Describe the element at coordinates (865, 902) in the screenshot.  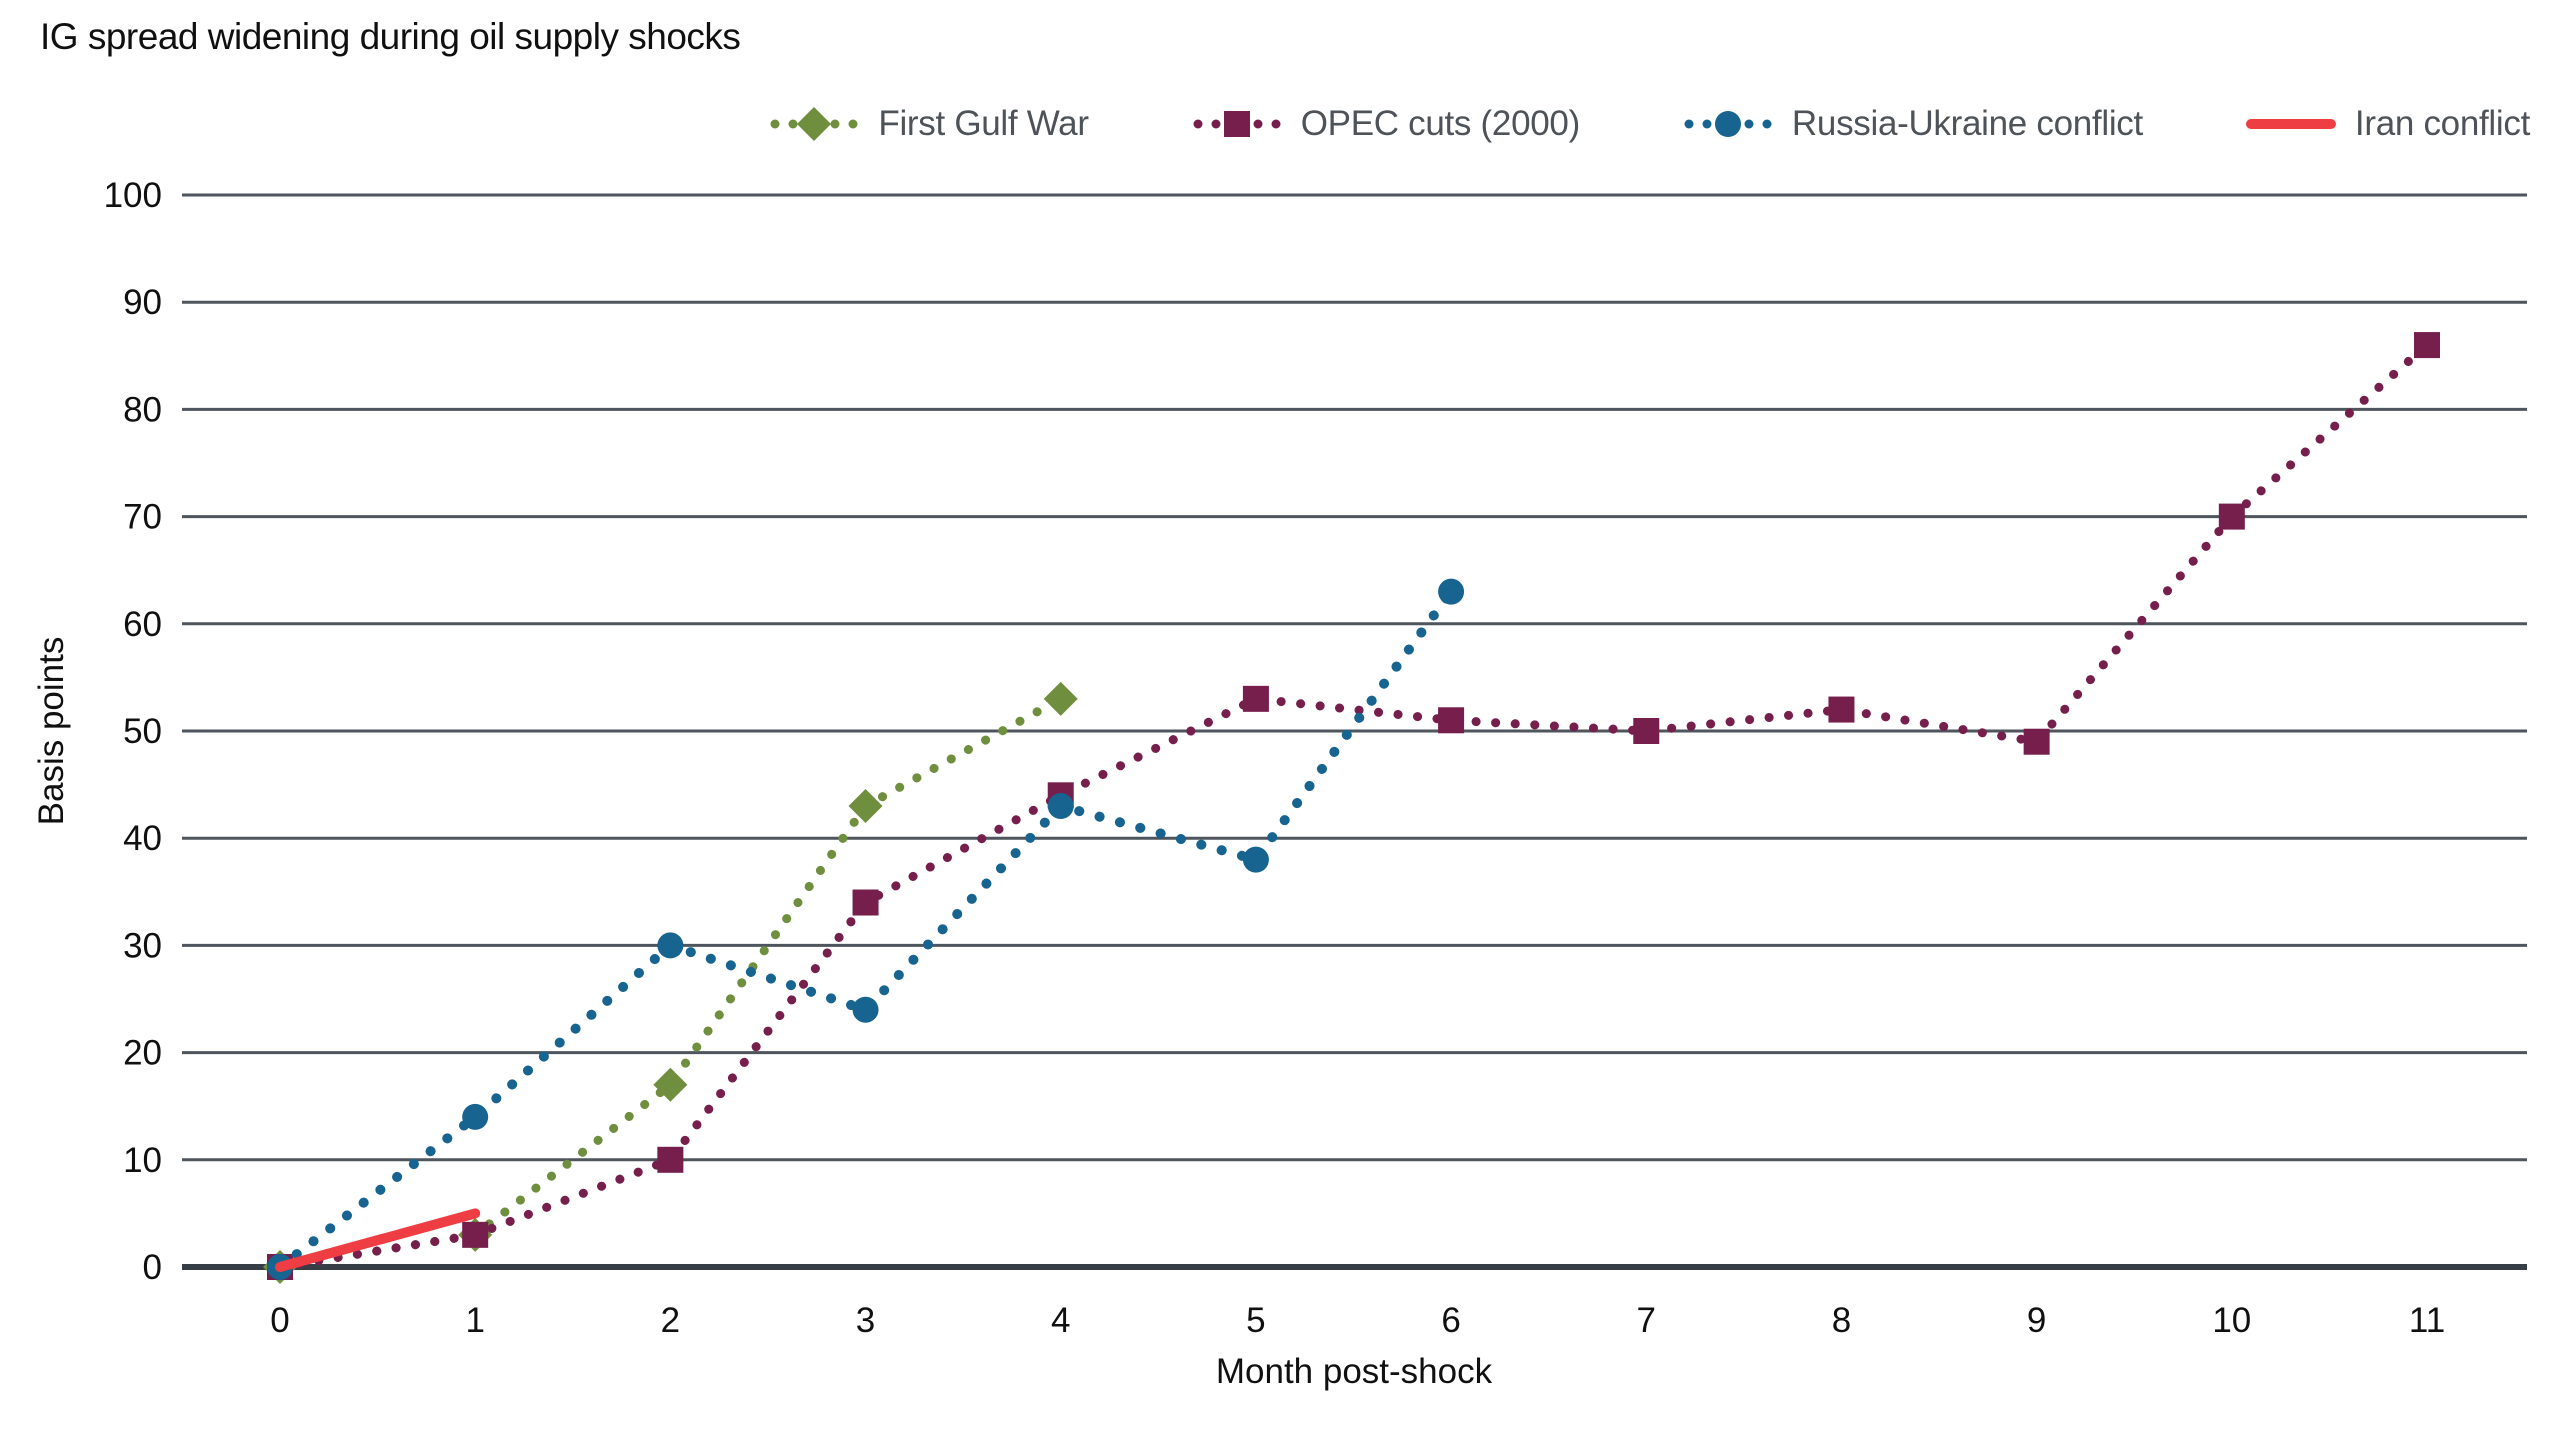
I see `marker-square-m3` at that location.